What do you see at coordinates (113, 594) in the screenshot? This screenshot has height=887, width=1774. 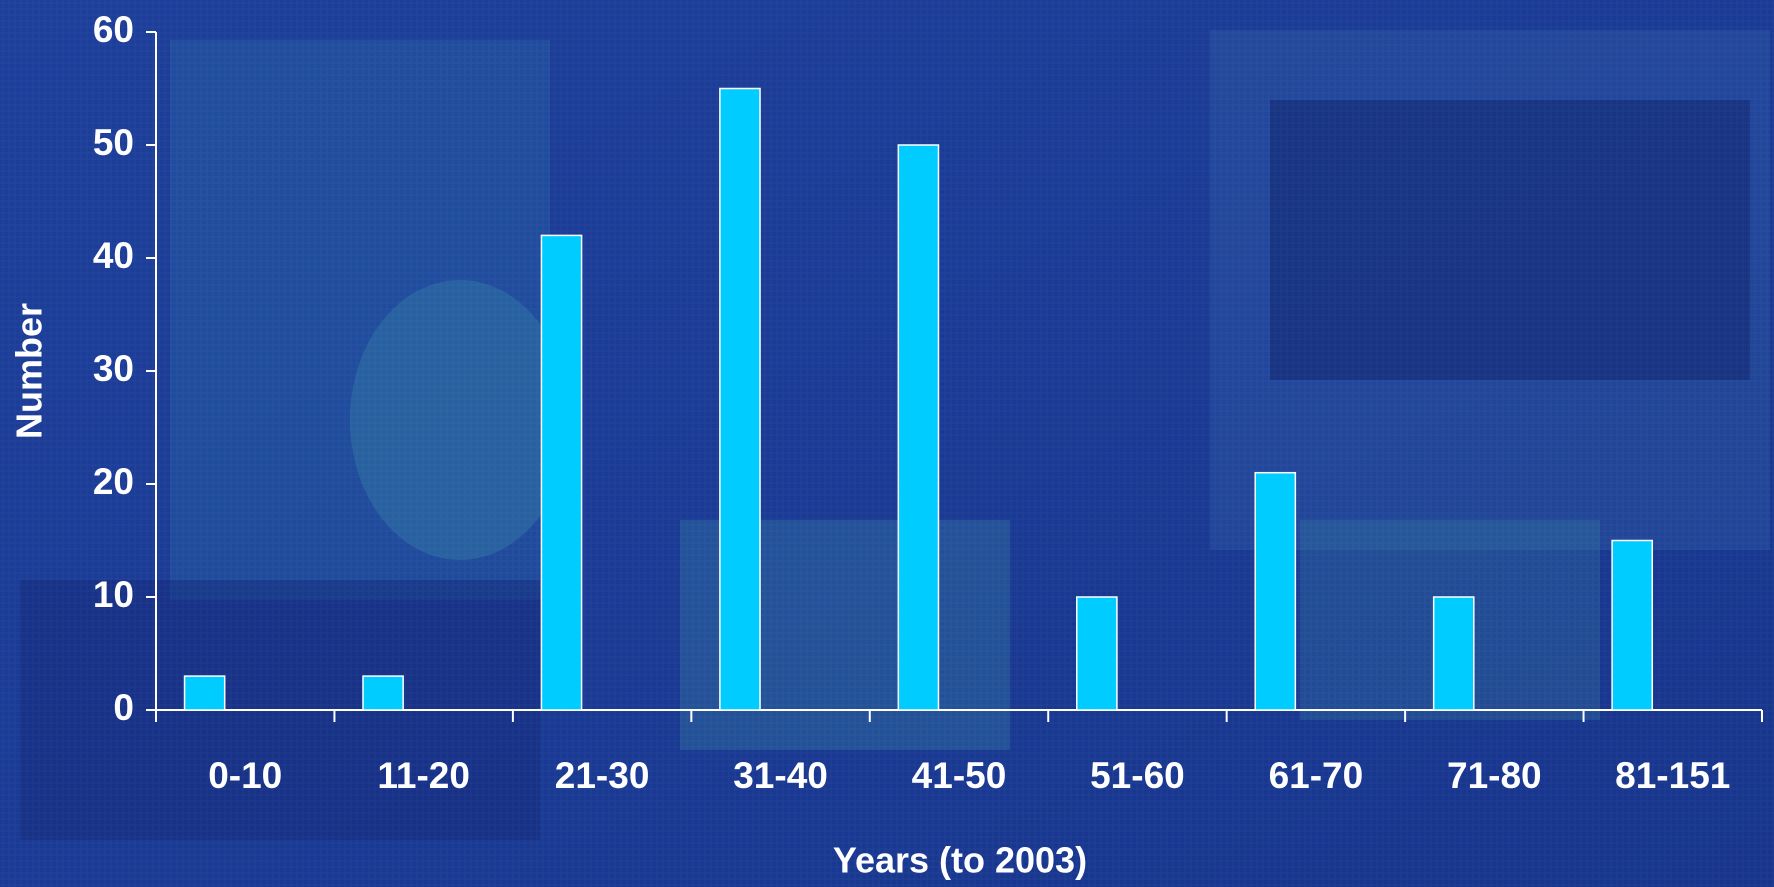 I see `y-tick-label: 10` at bounding box center [113, 594].